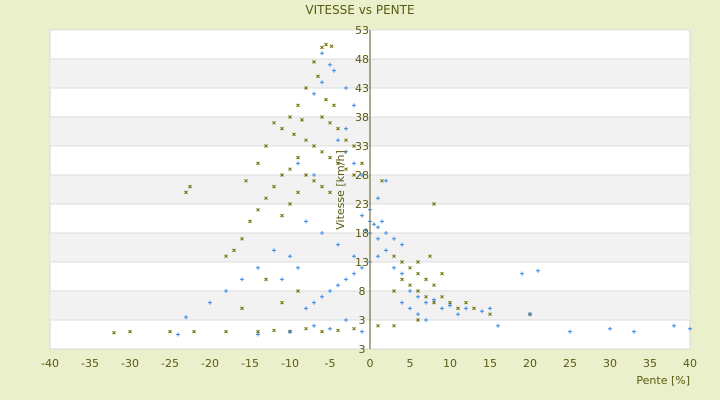 The height and width of the screenshot is (400, 720). Describe the element at coordinates (362, 291) in the screenshot. I see `y-tick-label: 8` at that location.